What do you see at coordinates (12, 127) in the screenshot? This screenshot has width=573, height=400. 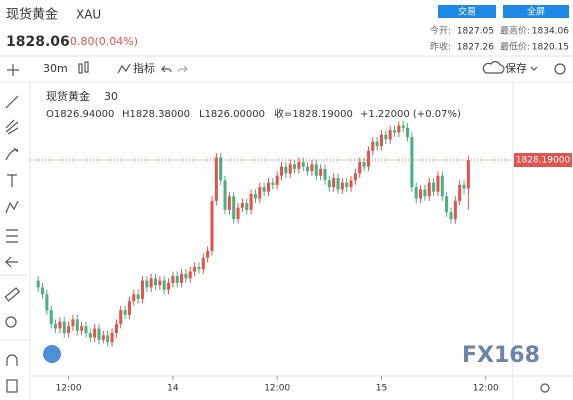 I see `fib-tool` at bounding box center [12, 127].